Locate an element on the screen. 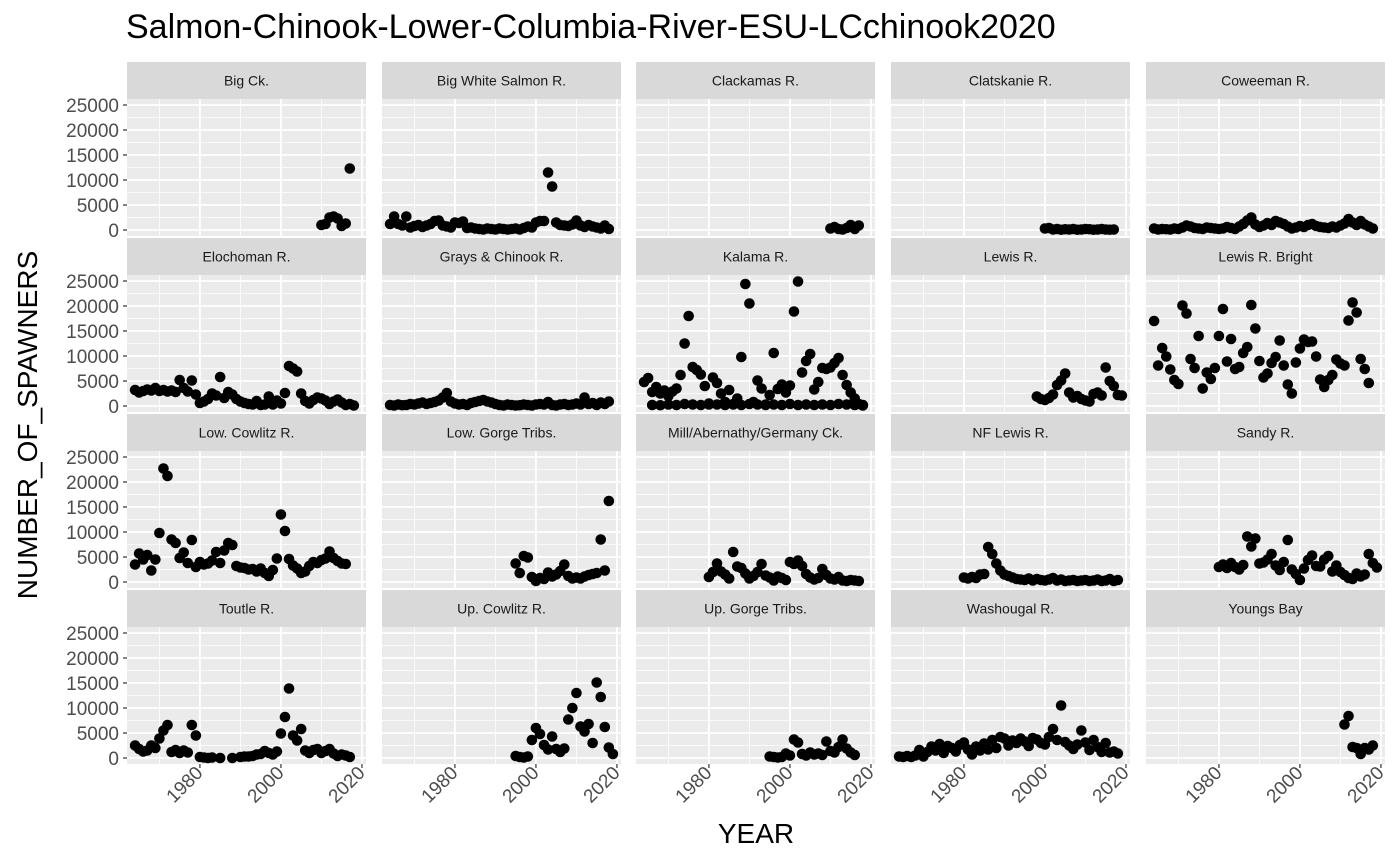 The image size is (1400, 866). facet-strip-label: Up. Cowlitz R. is located at coordinates (501, 609).